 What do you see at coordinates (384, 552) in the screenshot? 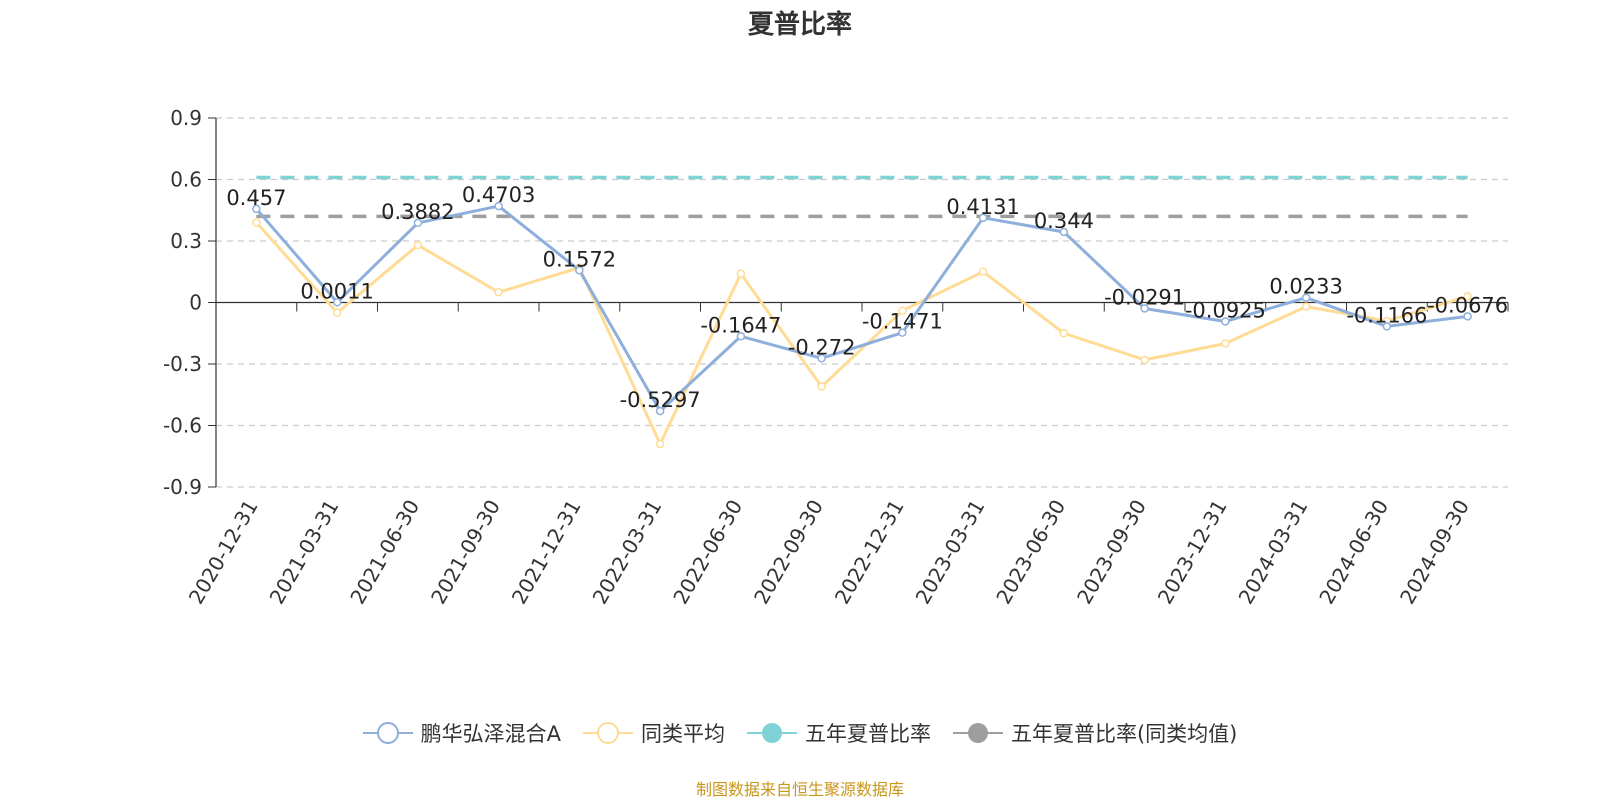
I see `x-tick-label: 2021-06-30` at bounding box center [384, 552].